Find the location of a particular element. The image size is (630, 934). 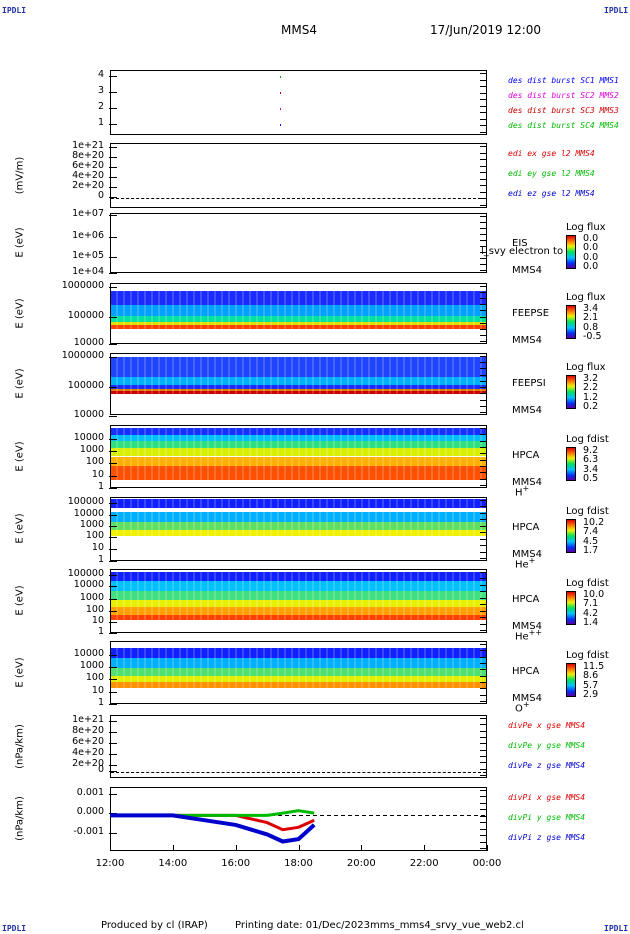

legend-entry: divPe x gse MMS4 is located at coordinates (547, 725).